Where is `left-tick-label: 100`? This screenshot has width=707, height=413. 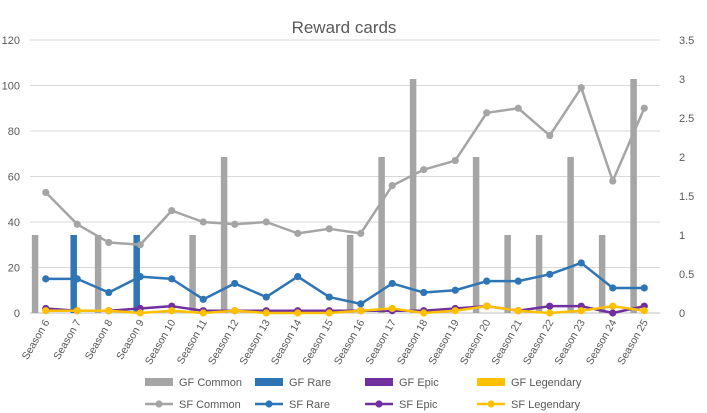 left-tick-label: 100 is located at coordinates (11, 87).